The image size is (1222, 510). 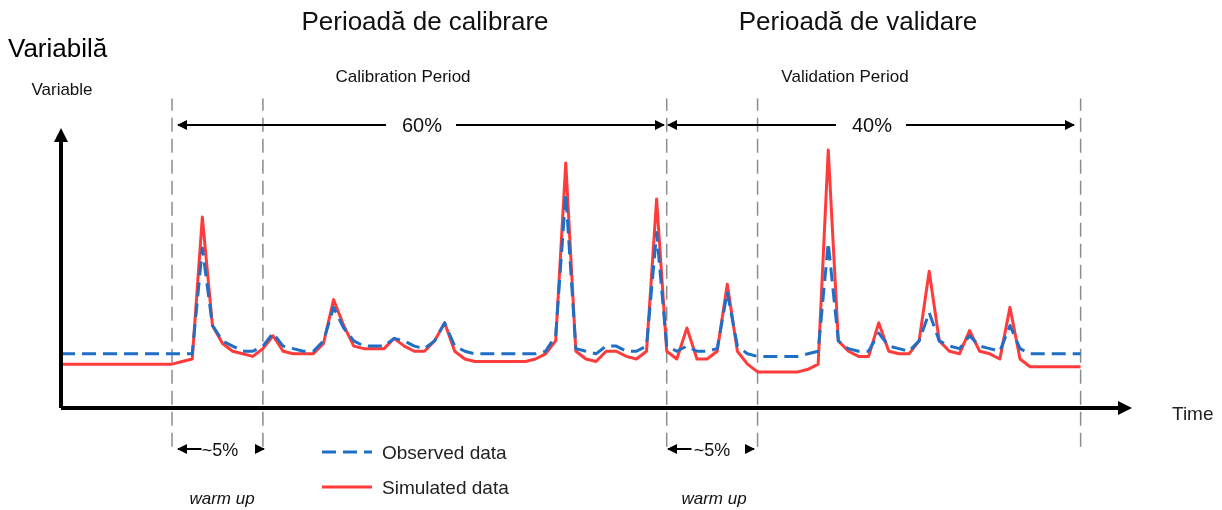 What do you see at coordinates (62, 89) in the screenshot?
I see `text: Variable` at bounding box center [62, 89].